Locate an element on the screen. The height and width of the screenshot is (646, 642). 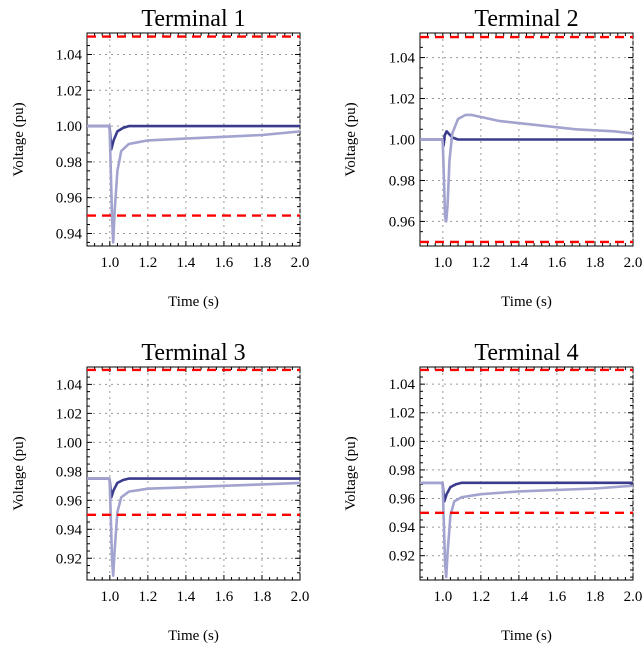
chart-title: Terminal 2 is located at coordinates (526, 19).